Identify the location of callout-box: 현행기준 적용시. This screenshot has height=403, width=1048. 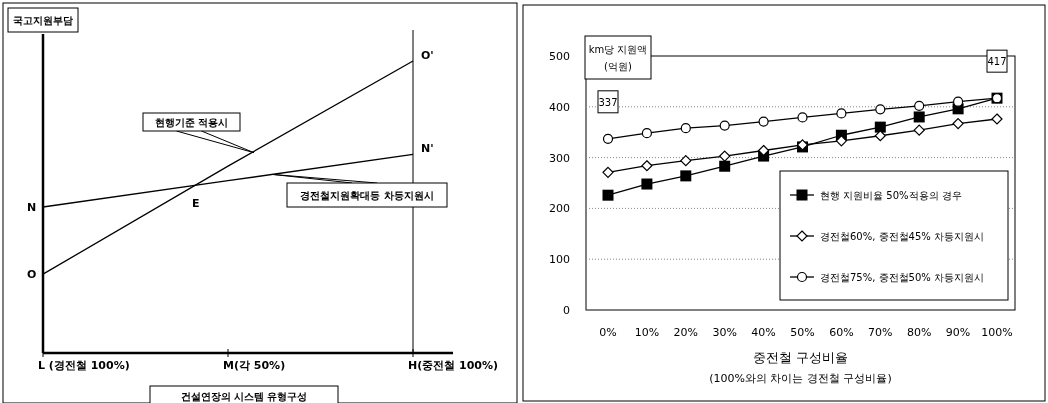
(198, 133).